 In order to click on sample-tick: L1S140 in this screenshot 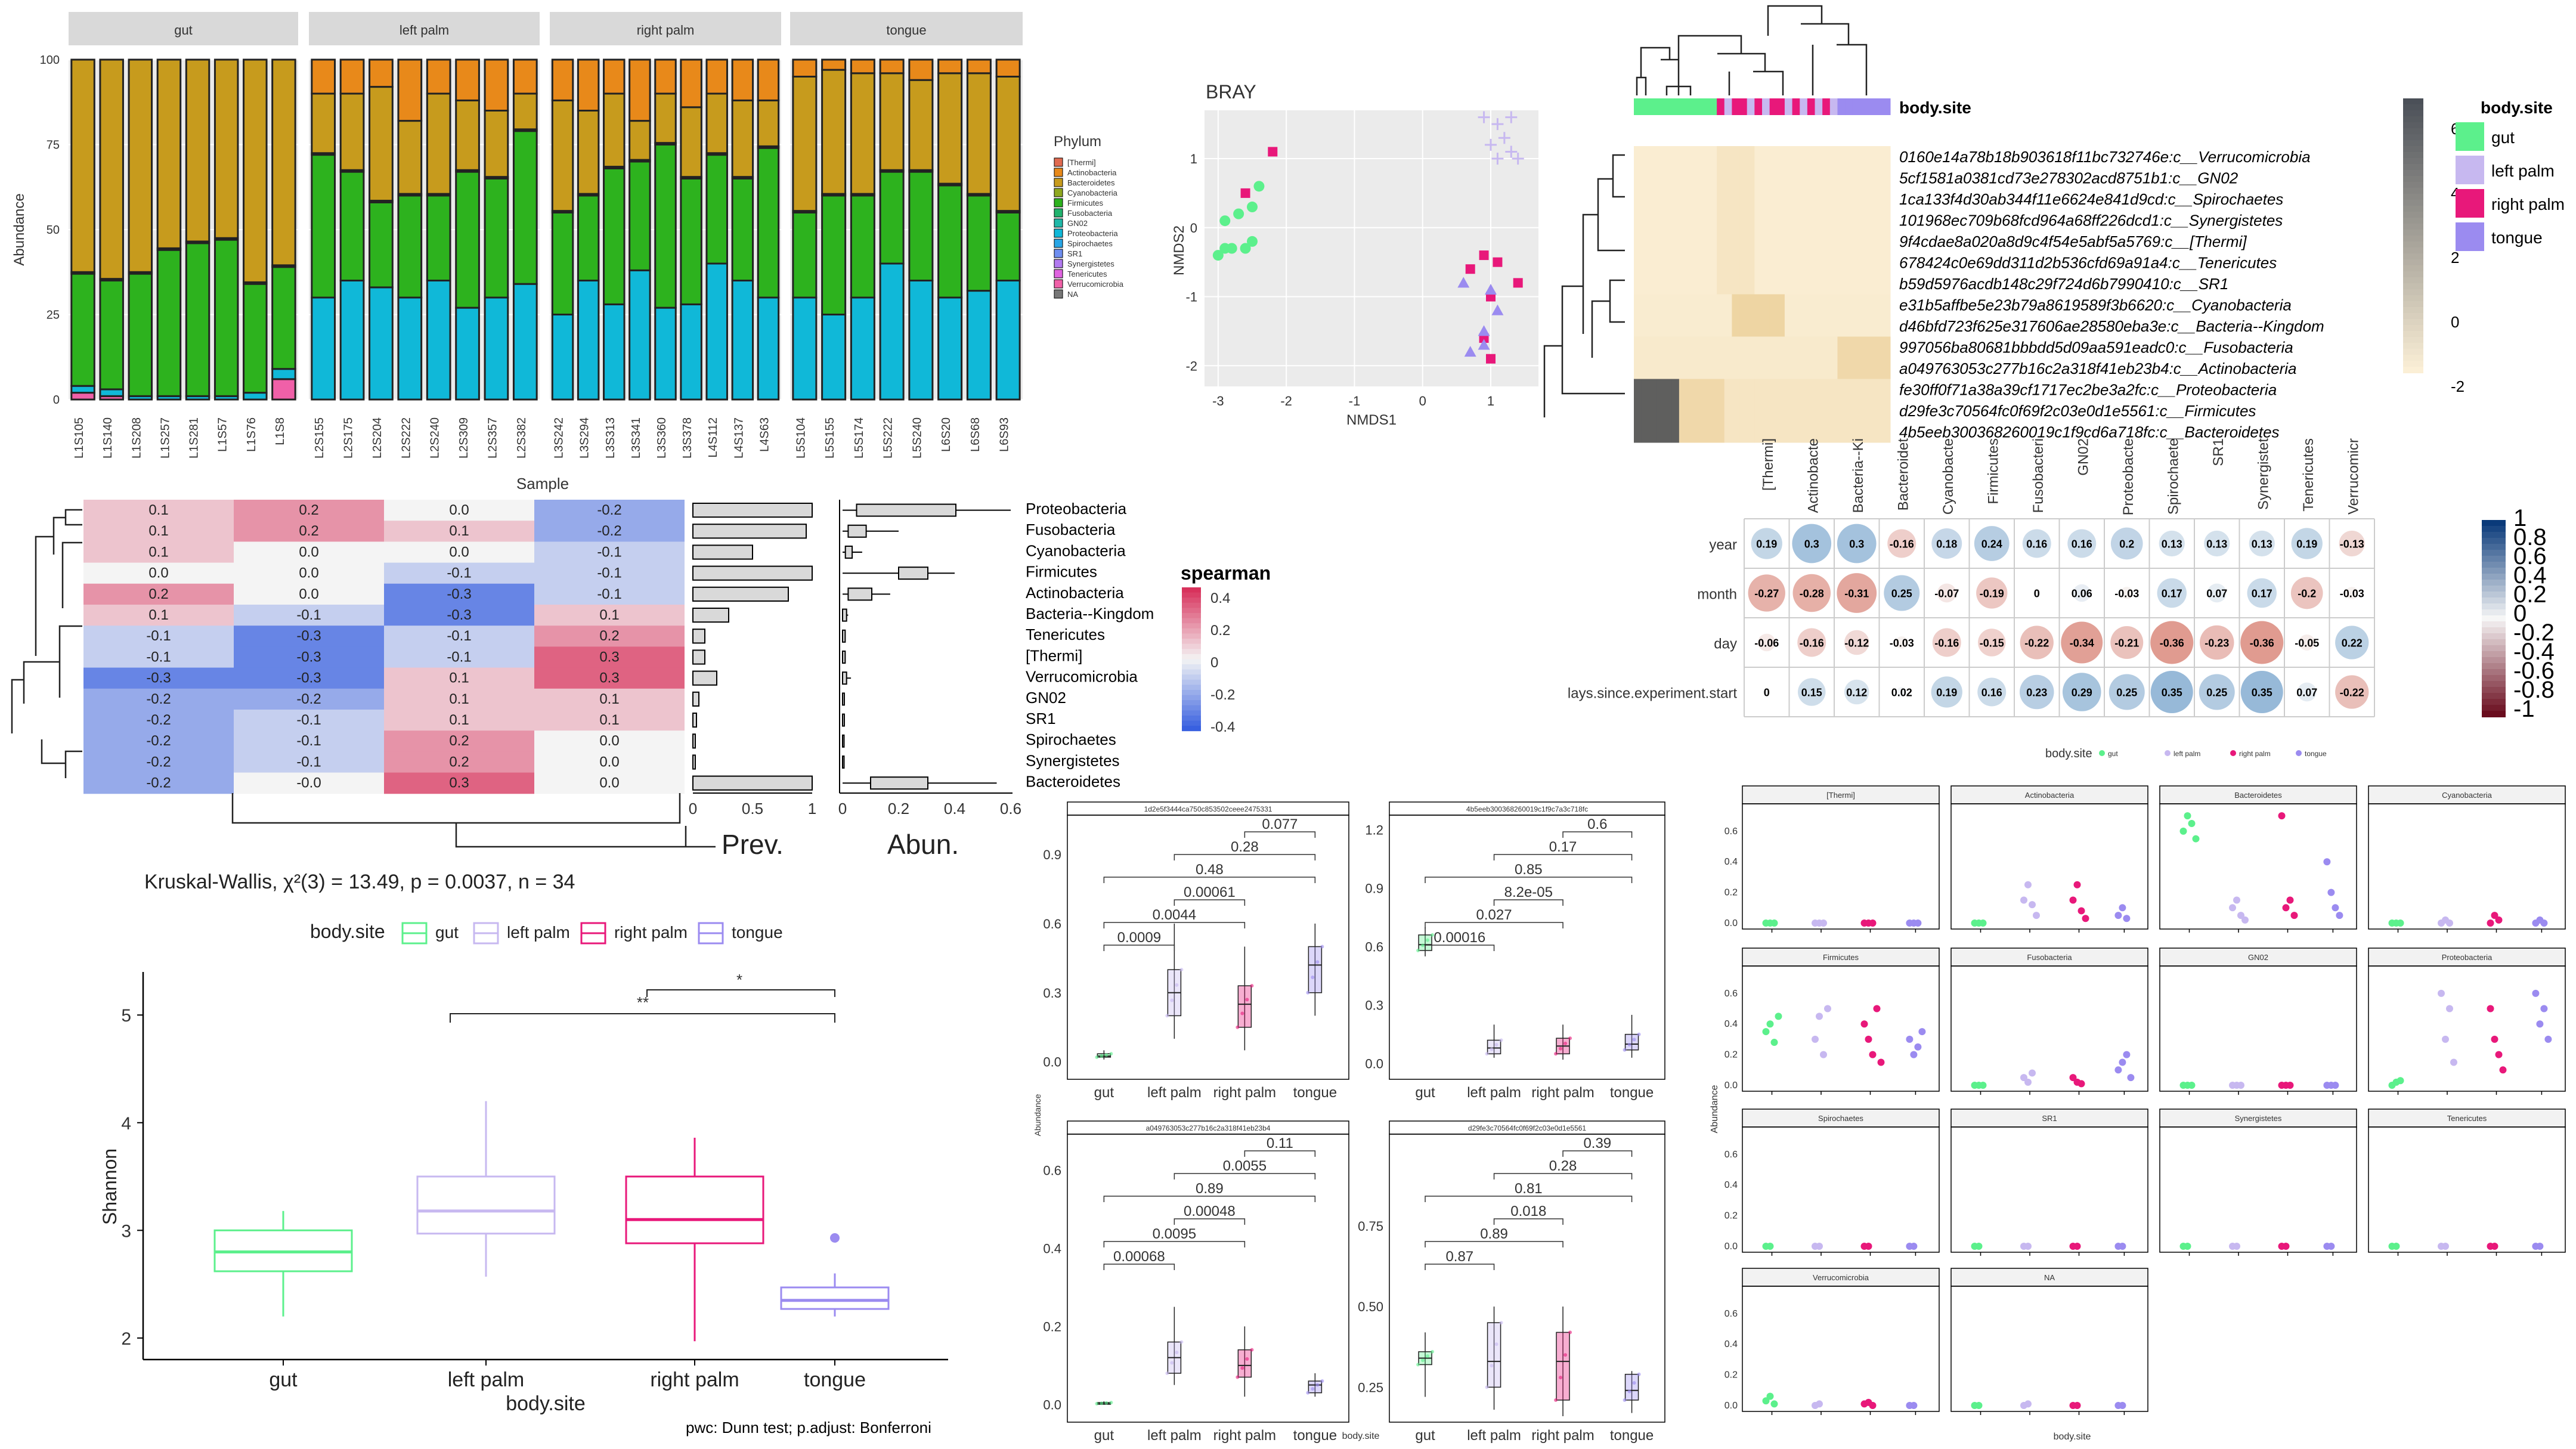, I will do `click(108, 438)`.